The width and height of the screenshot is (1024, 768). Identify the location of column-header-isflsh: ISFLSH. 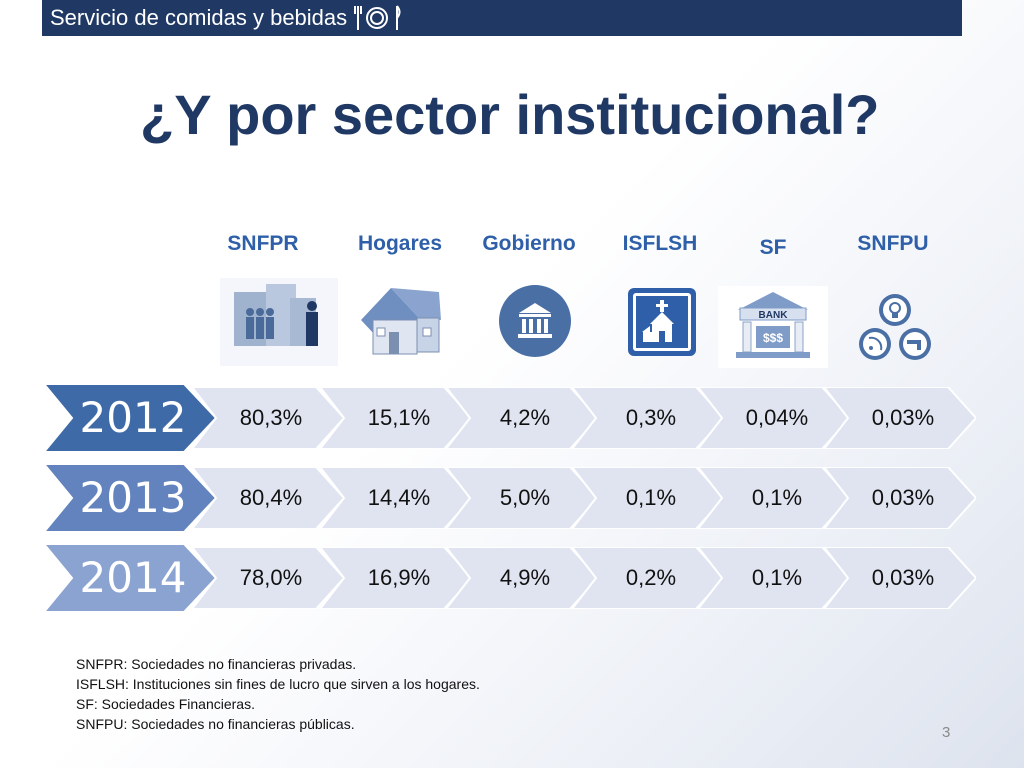
(660, 243).